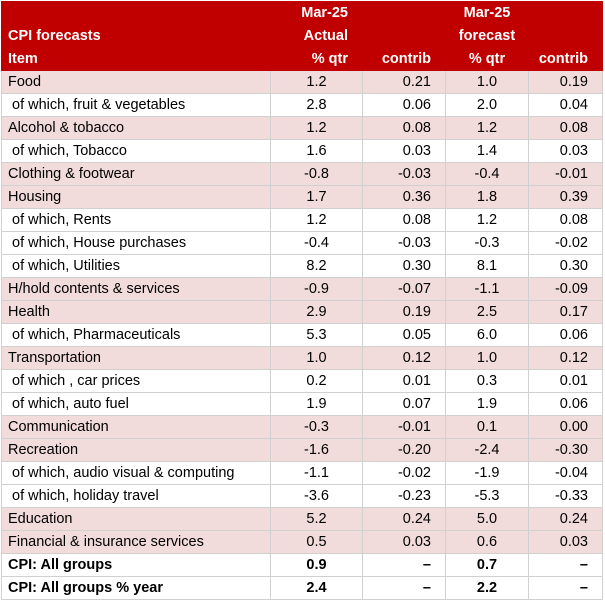 The width and height of the screenshot is (605, 607). I want to click on actual-pct-qtr-cell: 5.3, so click(316, 335).